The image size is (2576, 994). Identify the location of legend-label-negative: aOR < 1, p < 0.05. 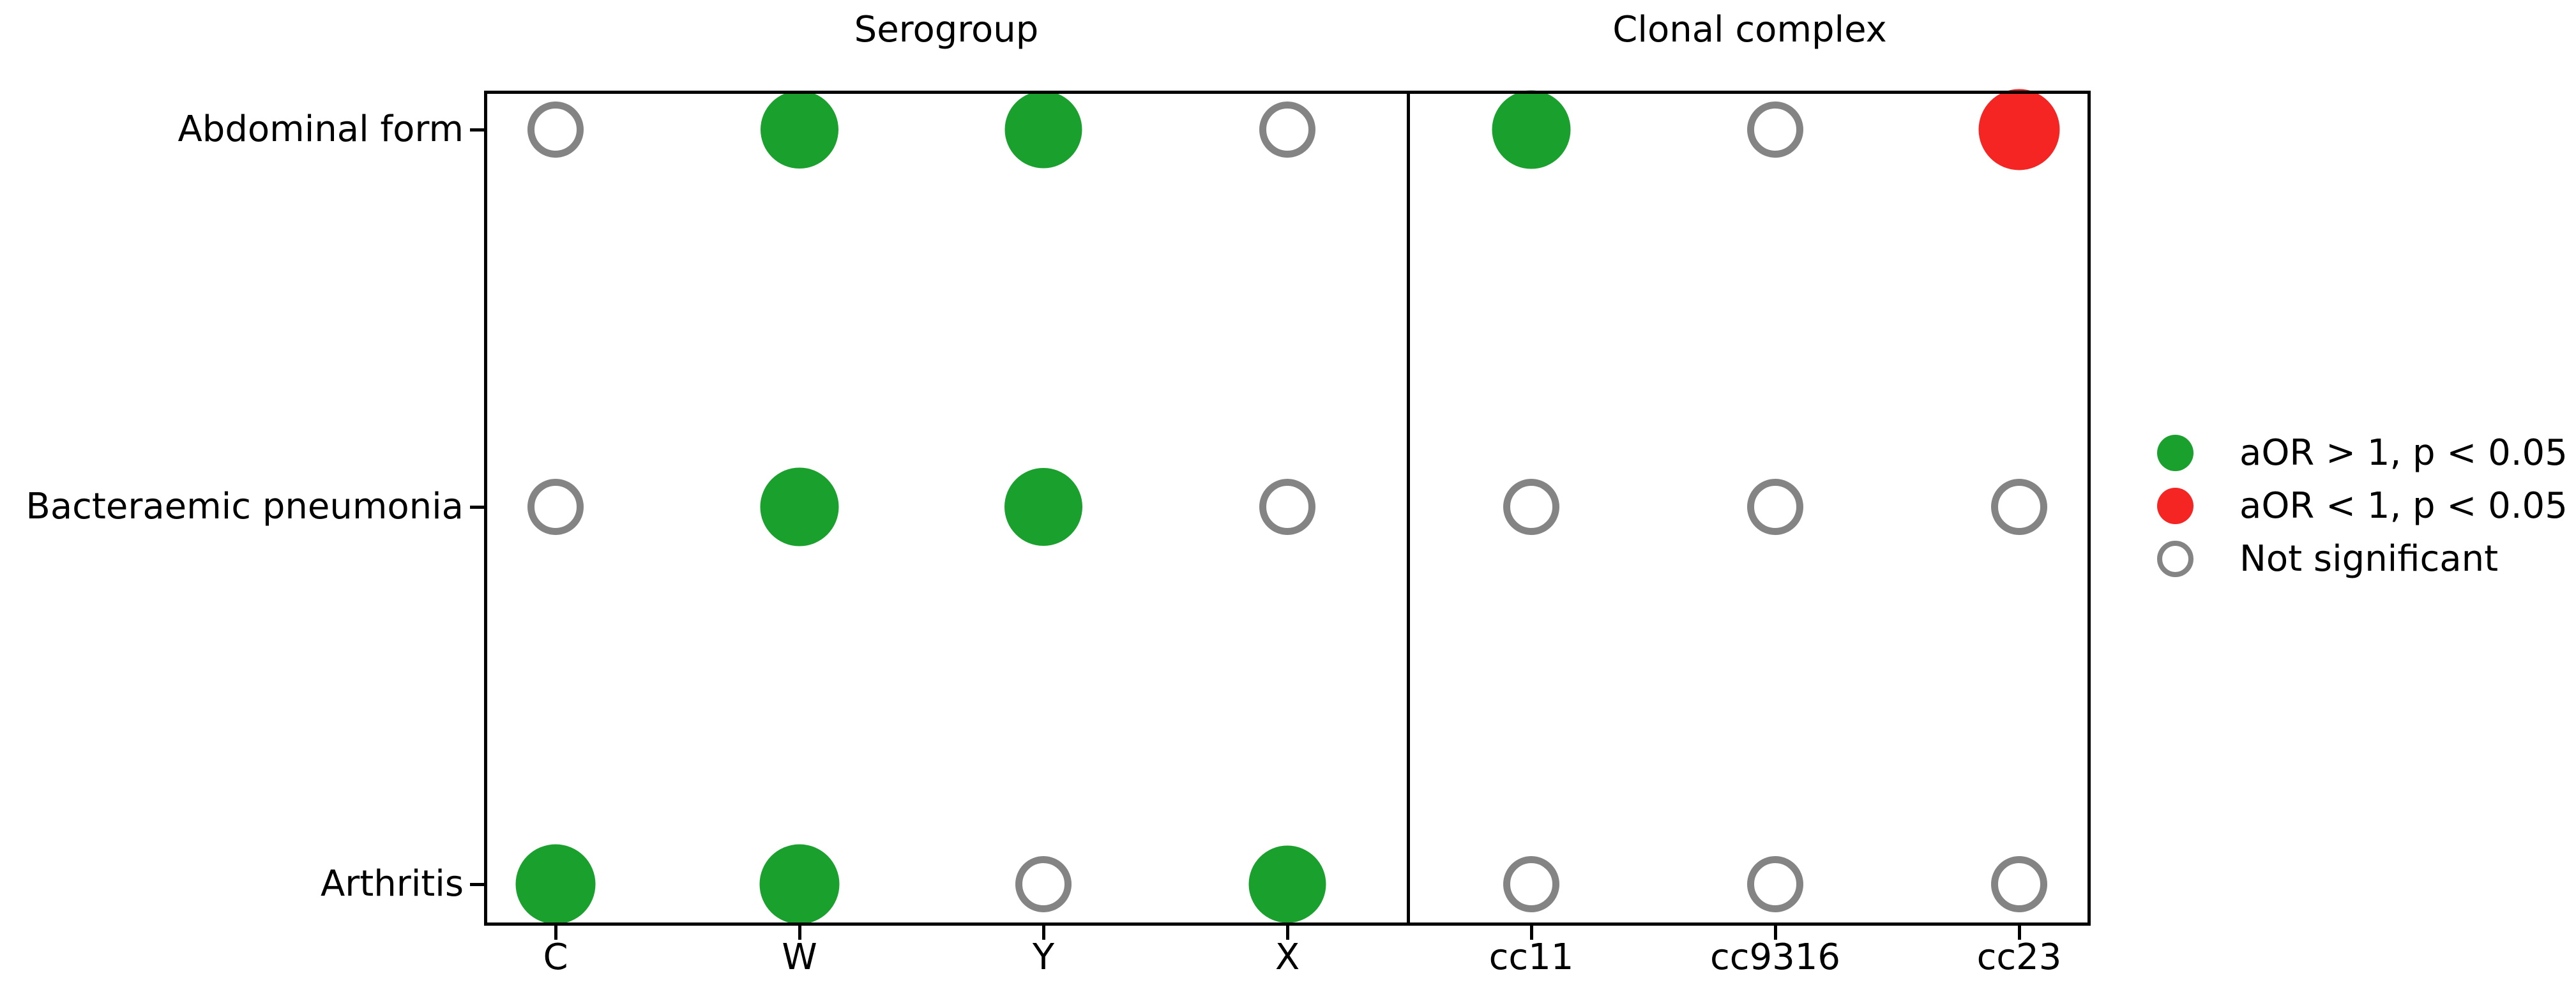
(2404, 506).